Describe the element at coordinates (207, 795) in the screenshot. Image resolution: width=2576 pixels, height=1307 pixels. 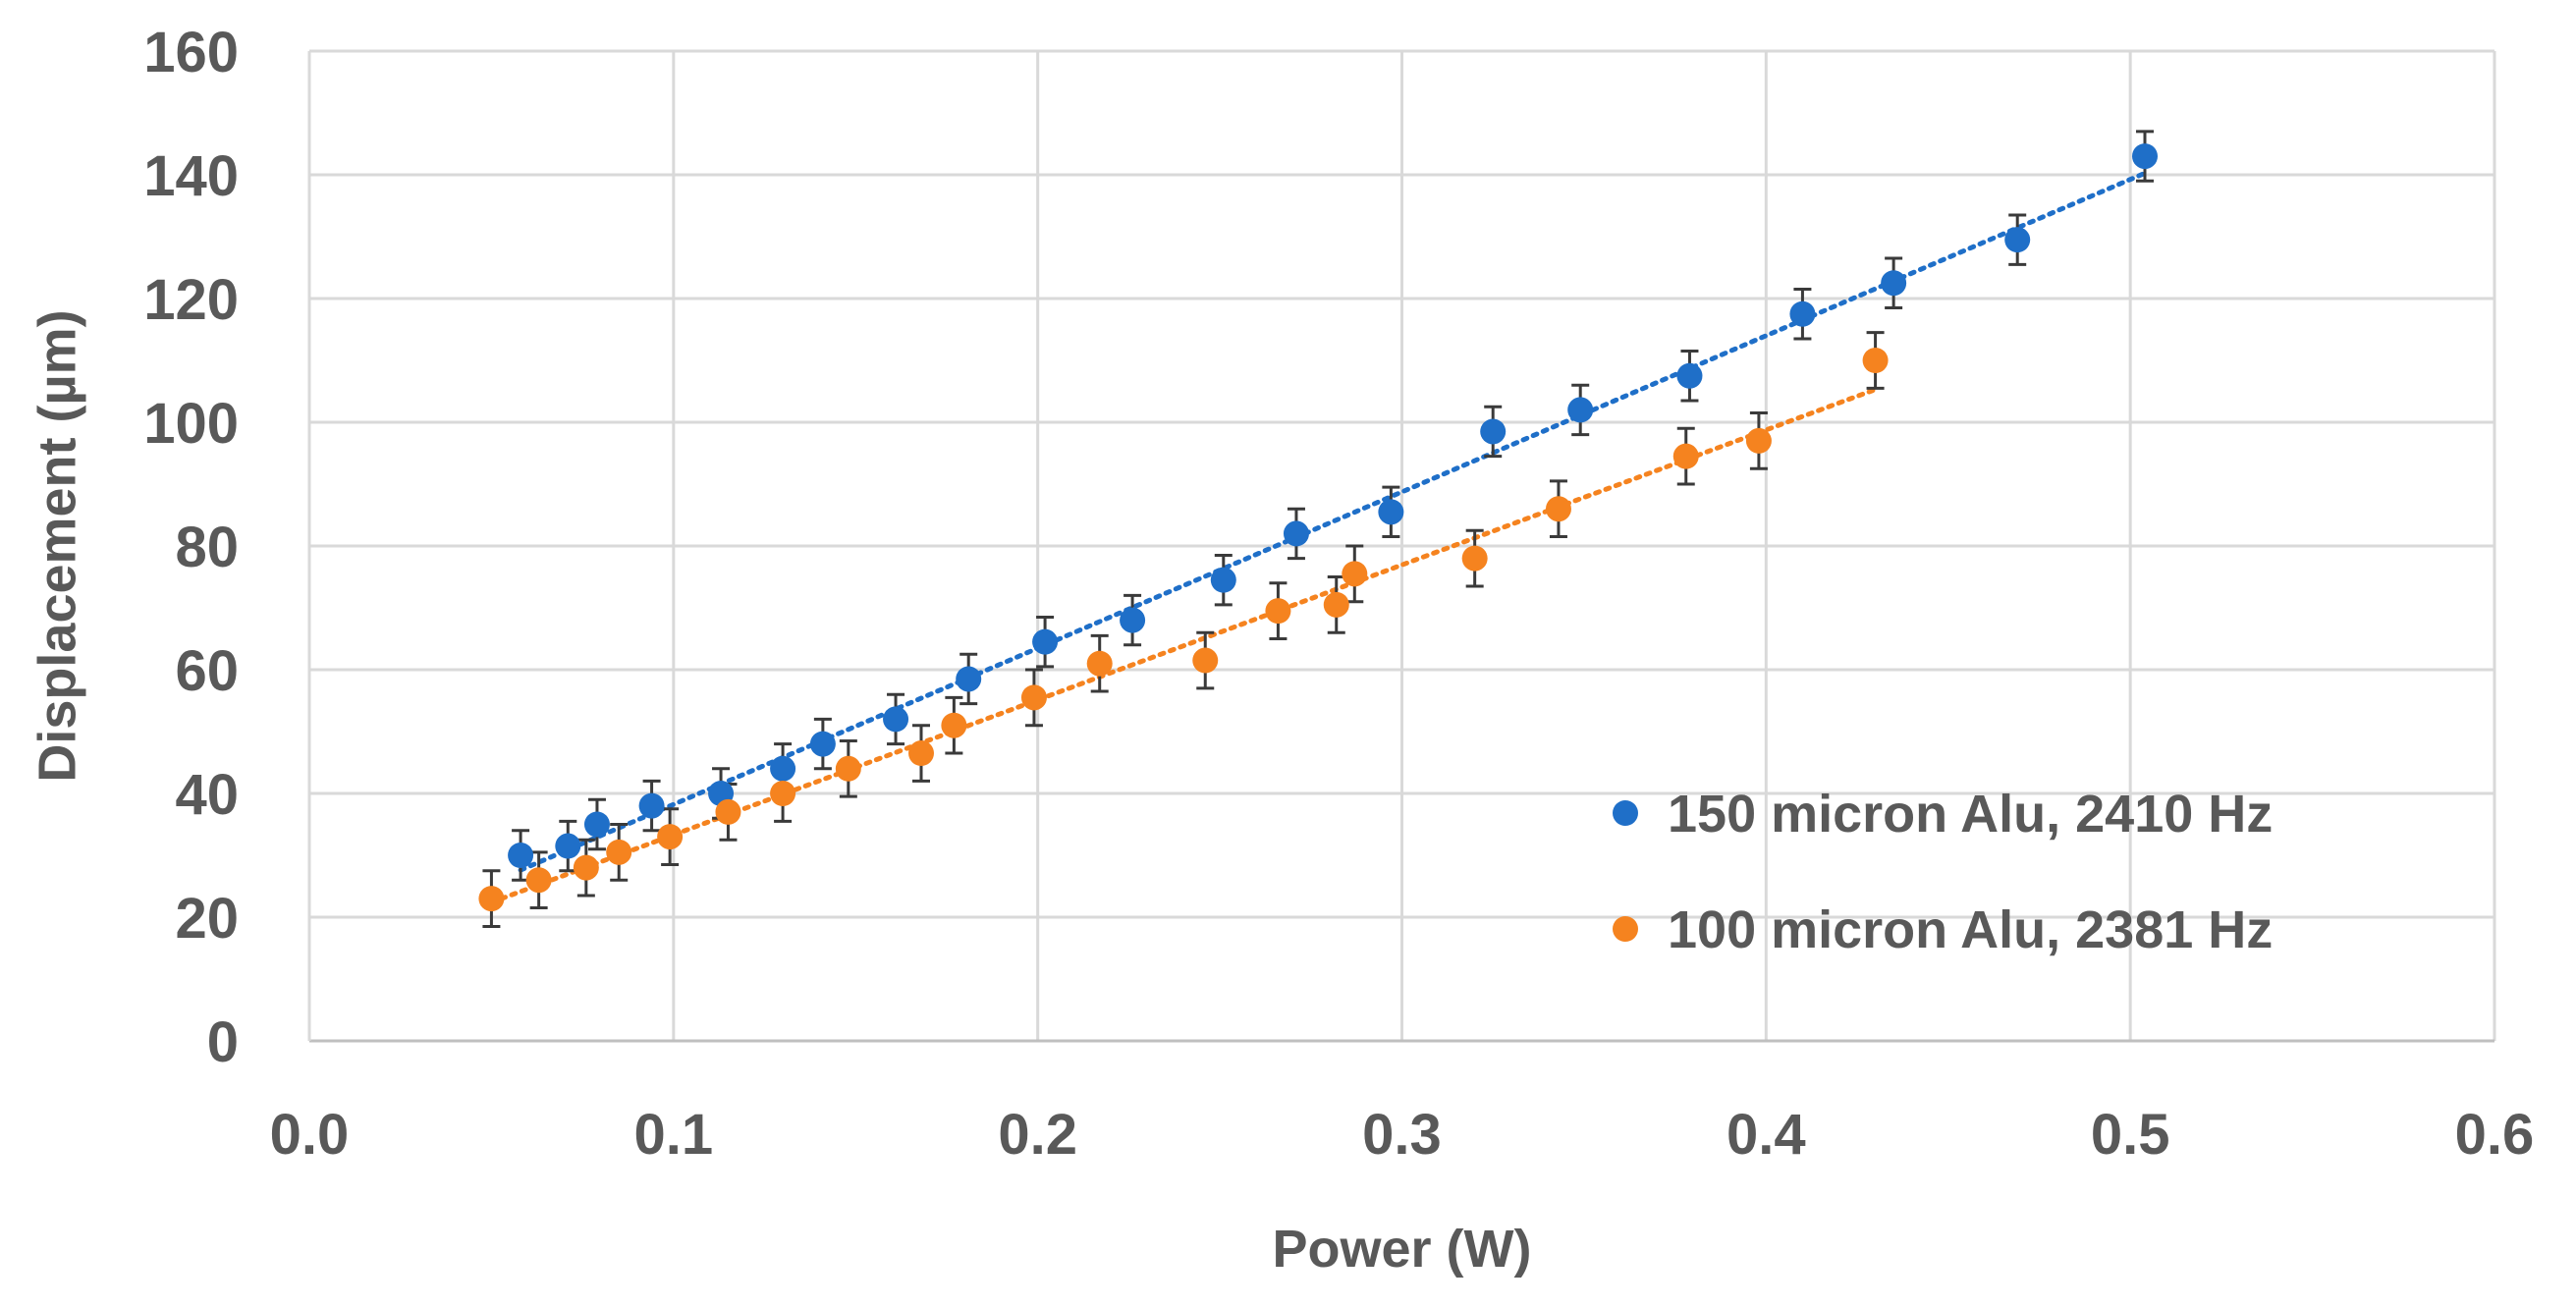
I see `y-tick-label: 40` at that location.